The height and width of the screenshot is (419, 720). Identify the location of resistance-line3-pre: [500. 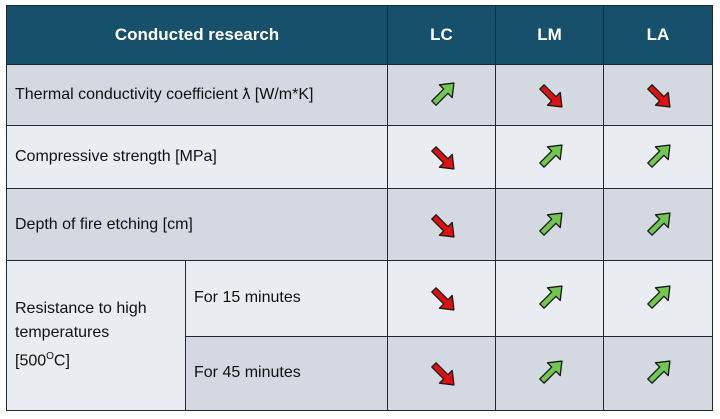
(31, 361).